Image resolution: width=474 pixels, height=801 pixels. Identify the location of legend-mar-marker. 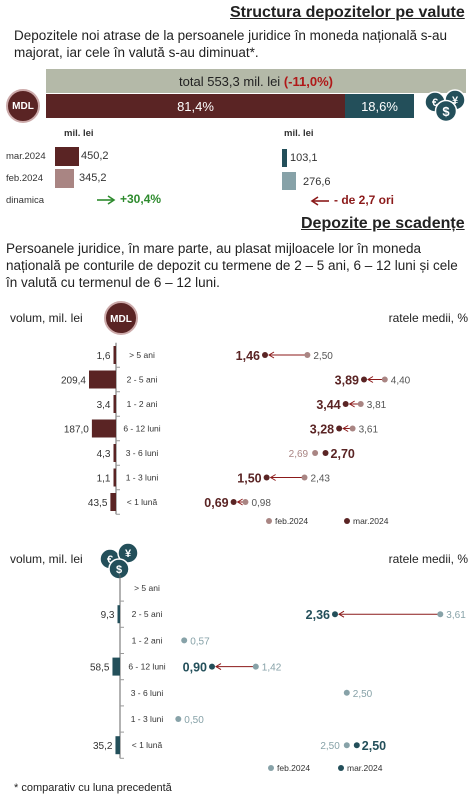
(341, 768).